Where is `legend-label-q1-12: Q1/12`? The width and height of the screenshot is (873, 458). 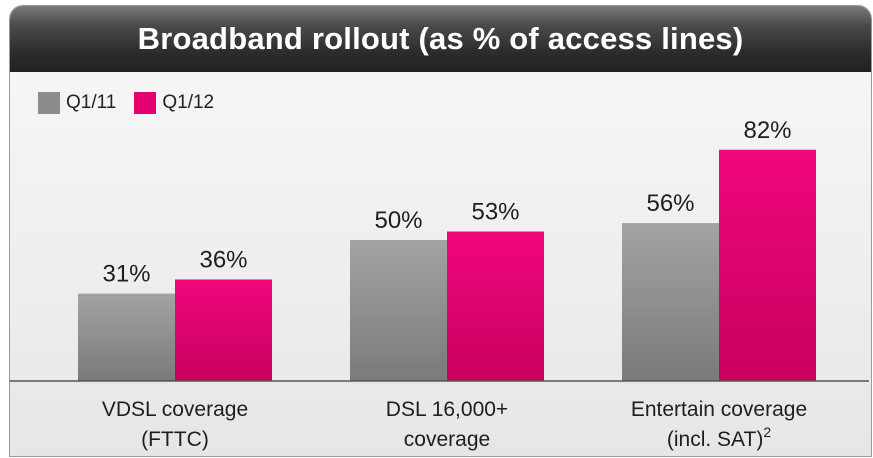
legend-label-q1-12: Q1/12 is located at coordinates (188, 102).